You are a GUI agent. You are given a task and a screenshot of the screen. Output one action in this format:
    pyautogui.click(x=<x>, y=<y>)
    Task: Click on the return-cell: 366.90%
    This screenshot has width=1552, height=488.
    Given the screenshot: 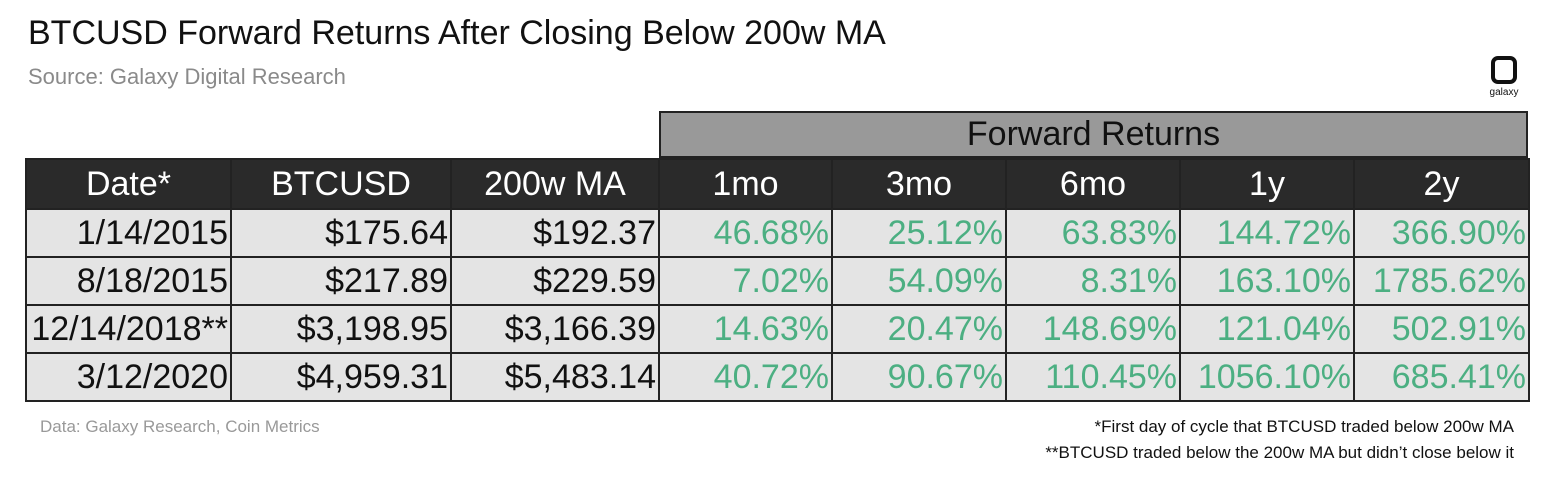 What is the action you would take?
    pyautogui.click(x=1441, y=233)
    